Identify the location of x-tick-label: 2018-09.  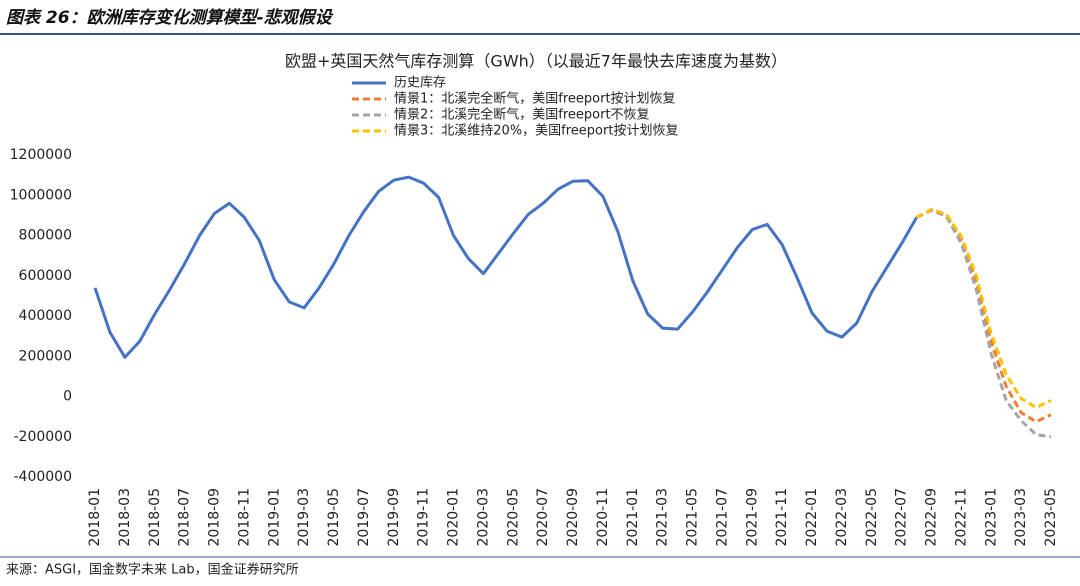
(215, 517).